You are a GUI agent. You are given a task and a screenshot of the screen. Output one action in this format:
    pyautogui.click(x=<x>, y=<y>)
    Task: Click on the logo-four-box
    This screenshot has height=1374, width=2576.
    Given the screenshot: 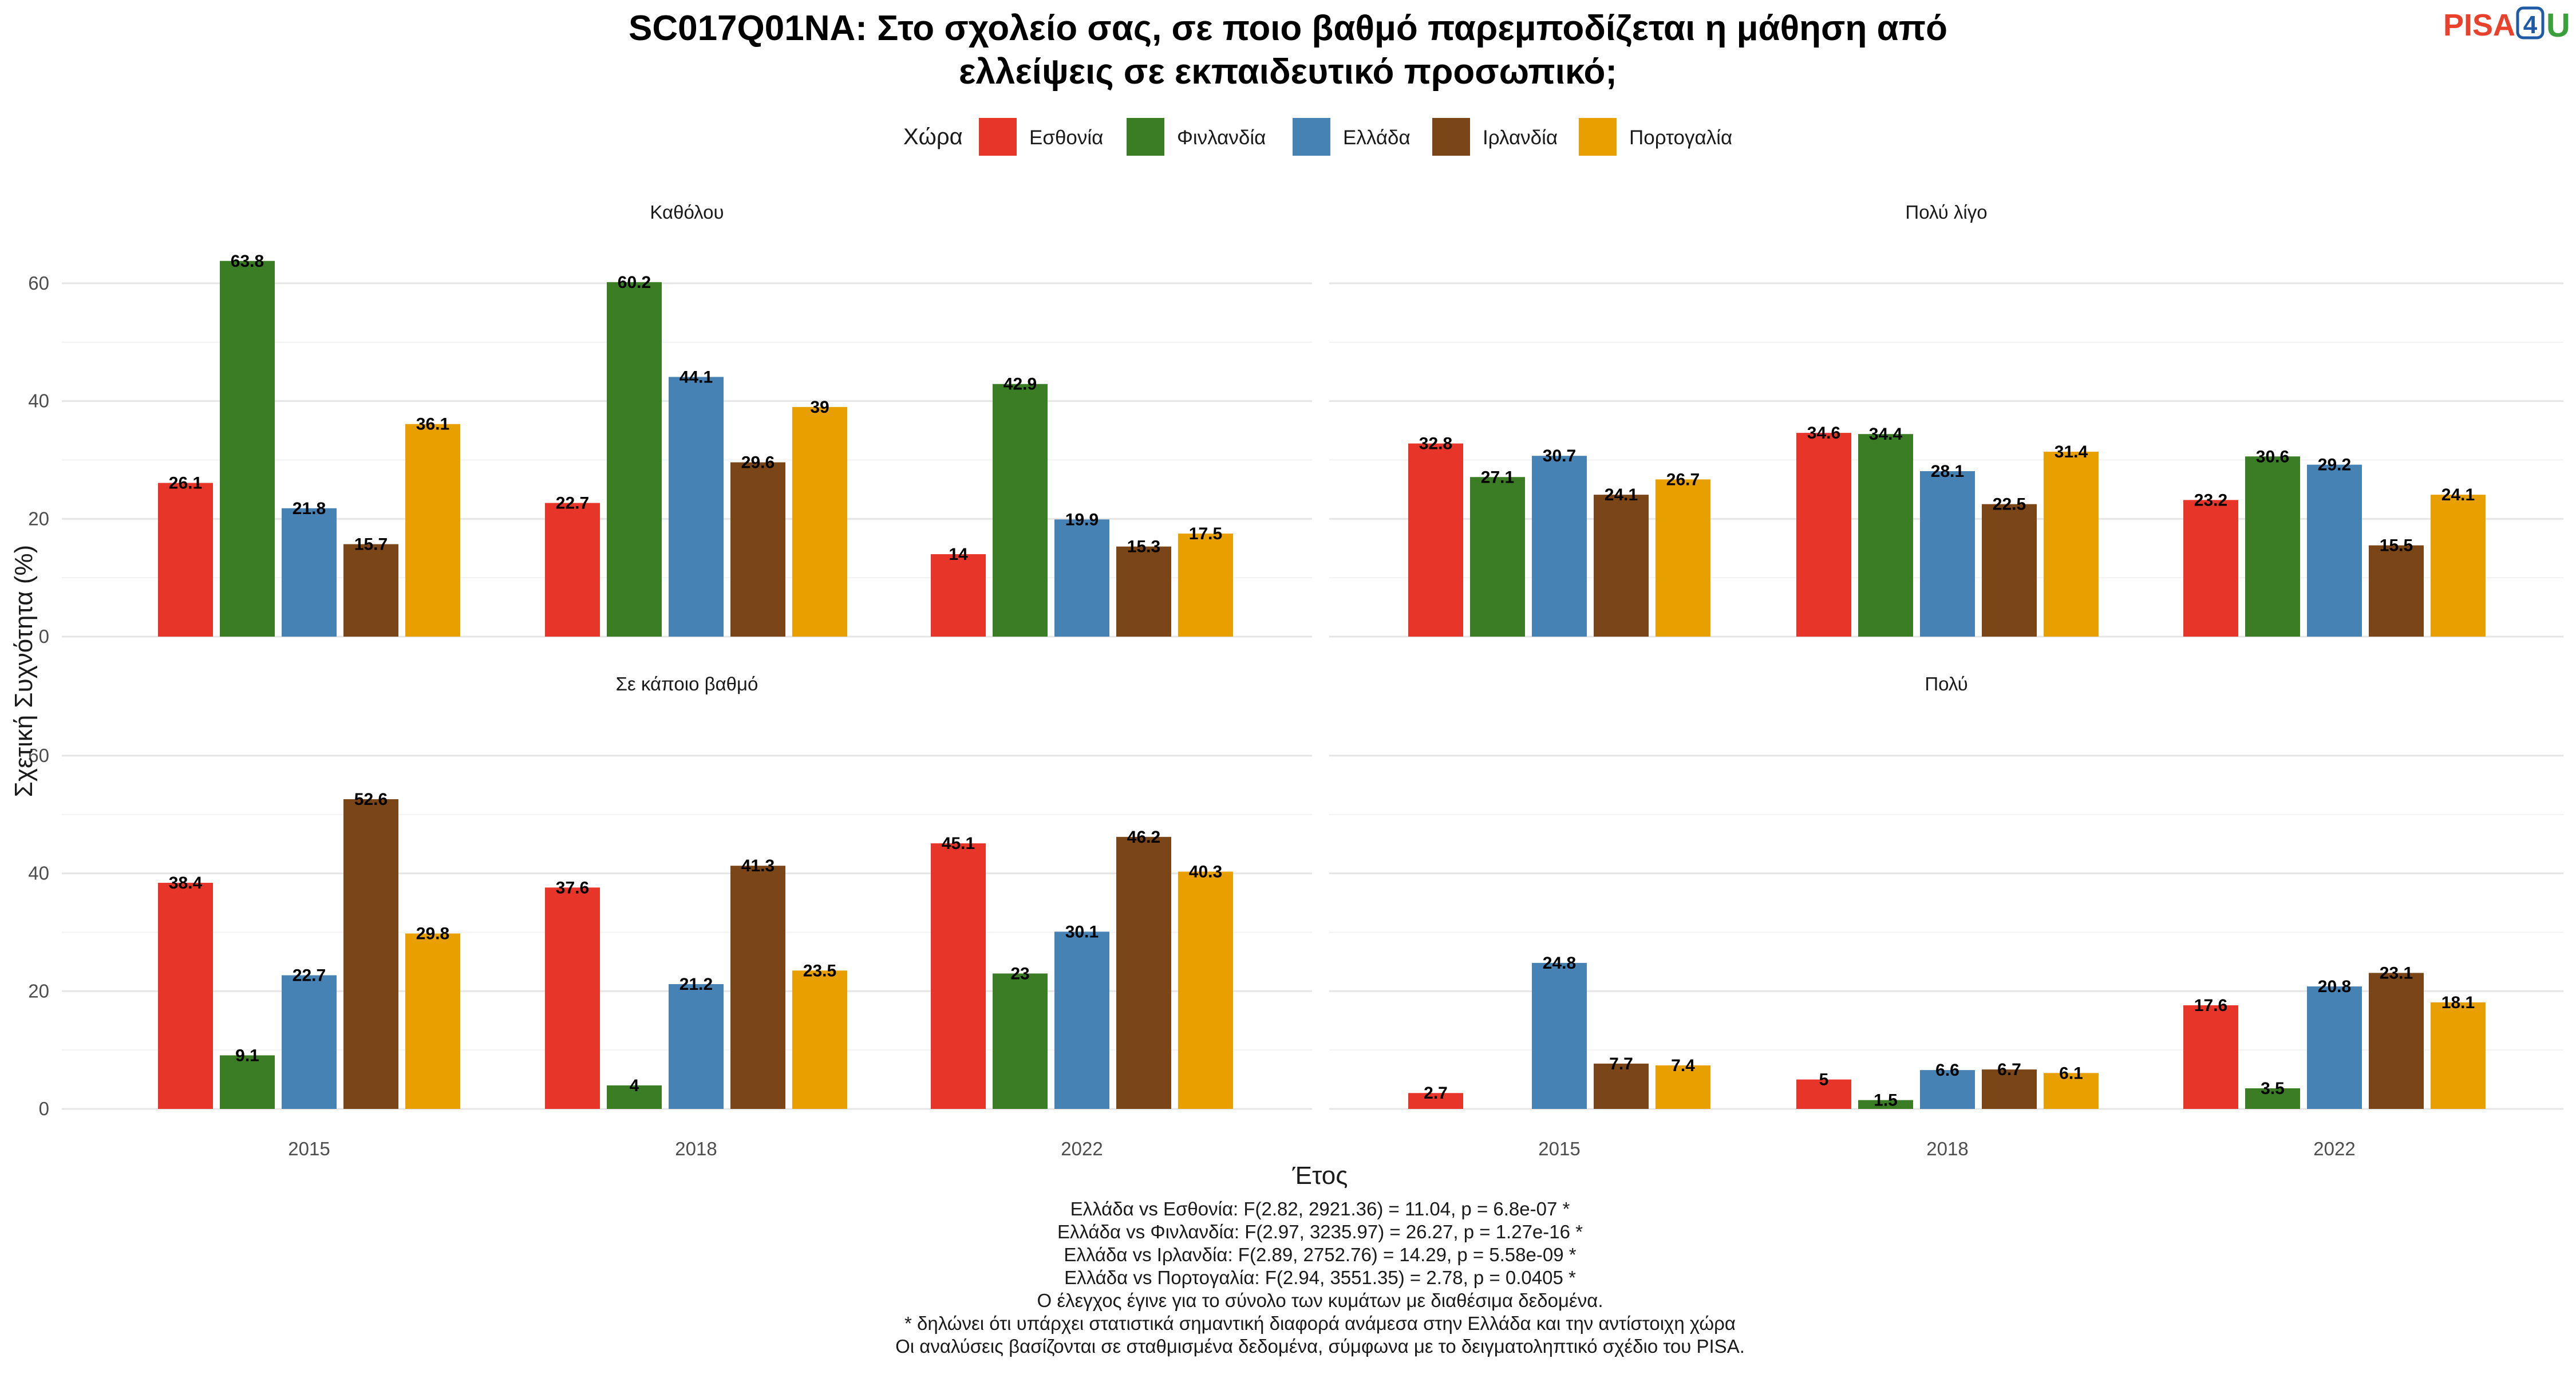 What is the action you would take?
    pyautogui.click(x=2530, y=23)
    